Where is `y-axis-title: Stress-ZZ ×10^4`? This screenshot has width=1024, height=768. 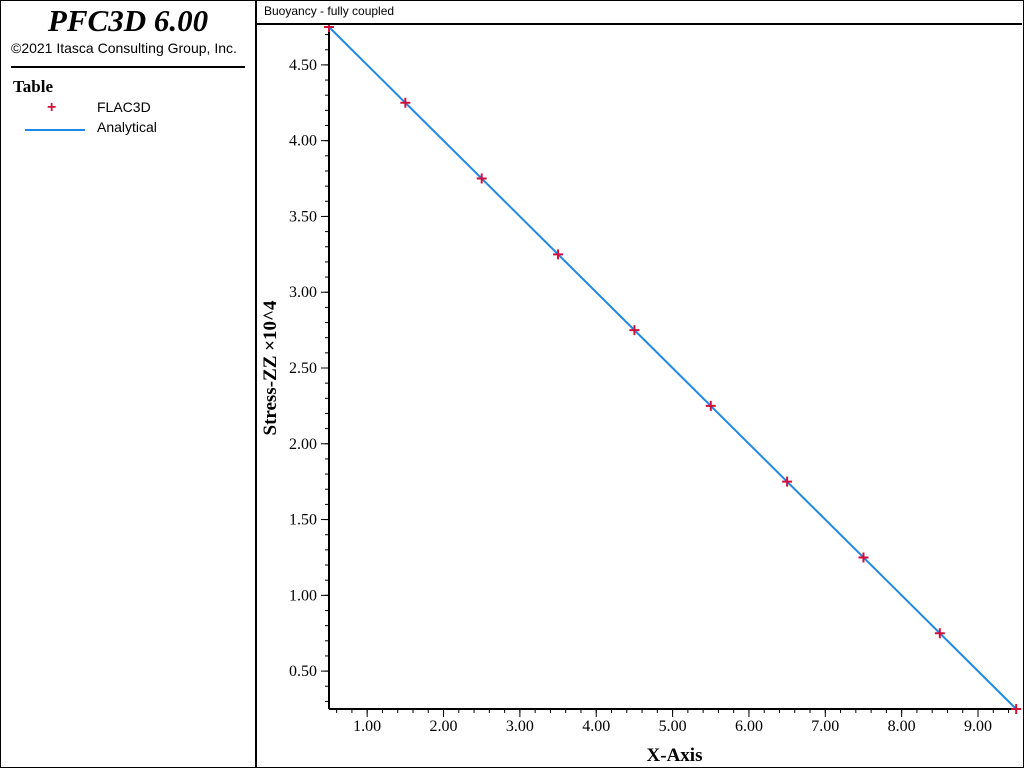 y-axis-title: Stress-ZZ ×10^4 is located at coordinates (270, 367).